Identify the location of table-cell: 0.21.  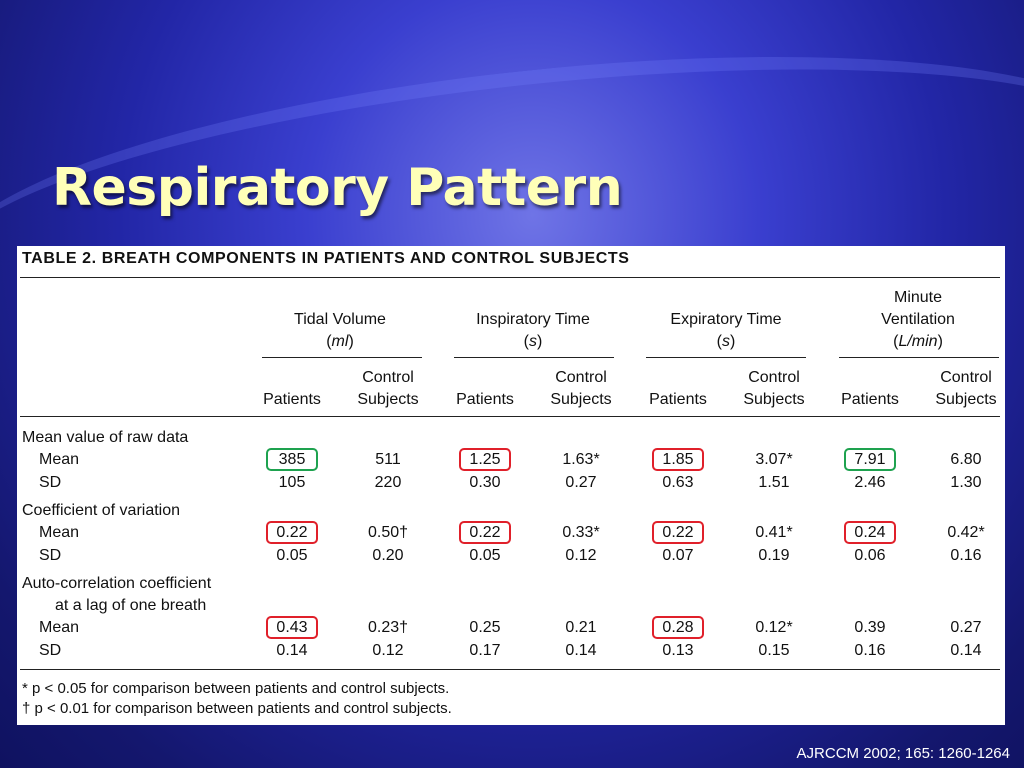
(581, 627).